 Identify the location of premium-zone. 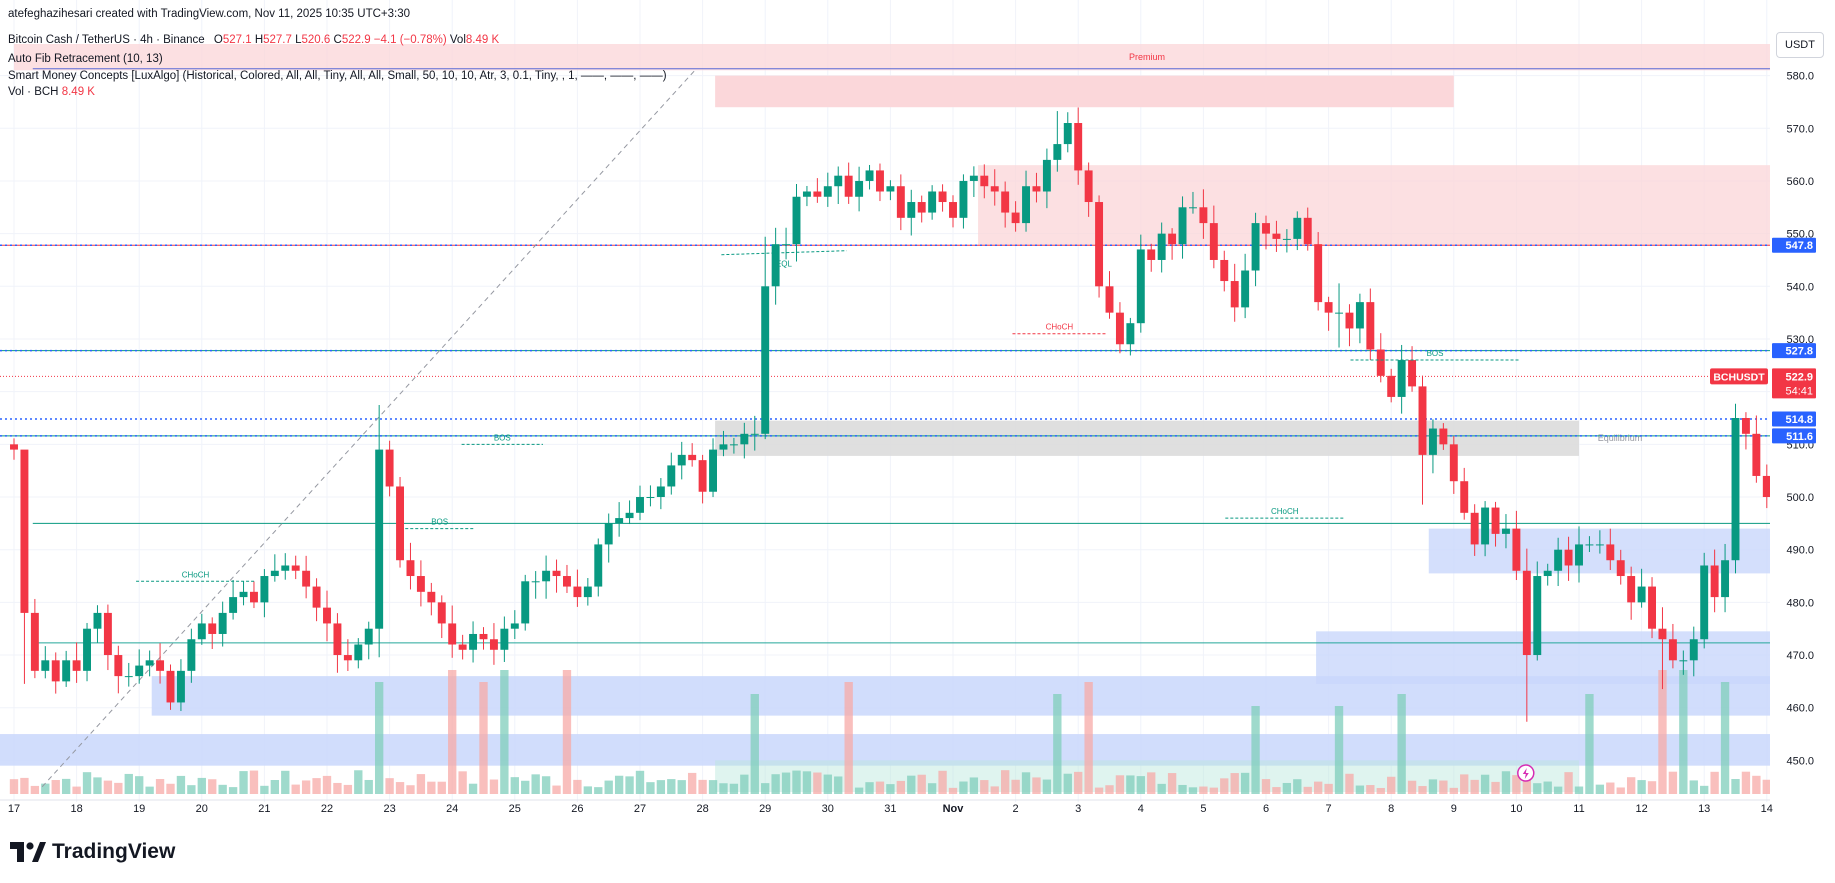
(892, 57).